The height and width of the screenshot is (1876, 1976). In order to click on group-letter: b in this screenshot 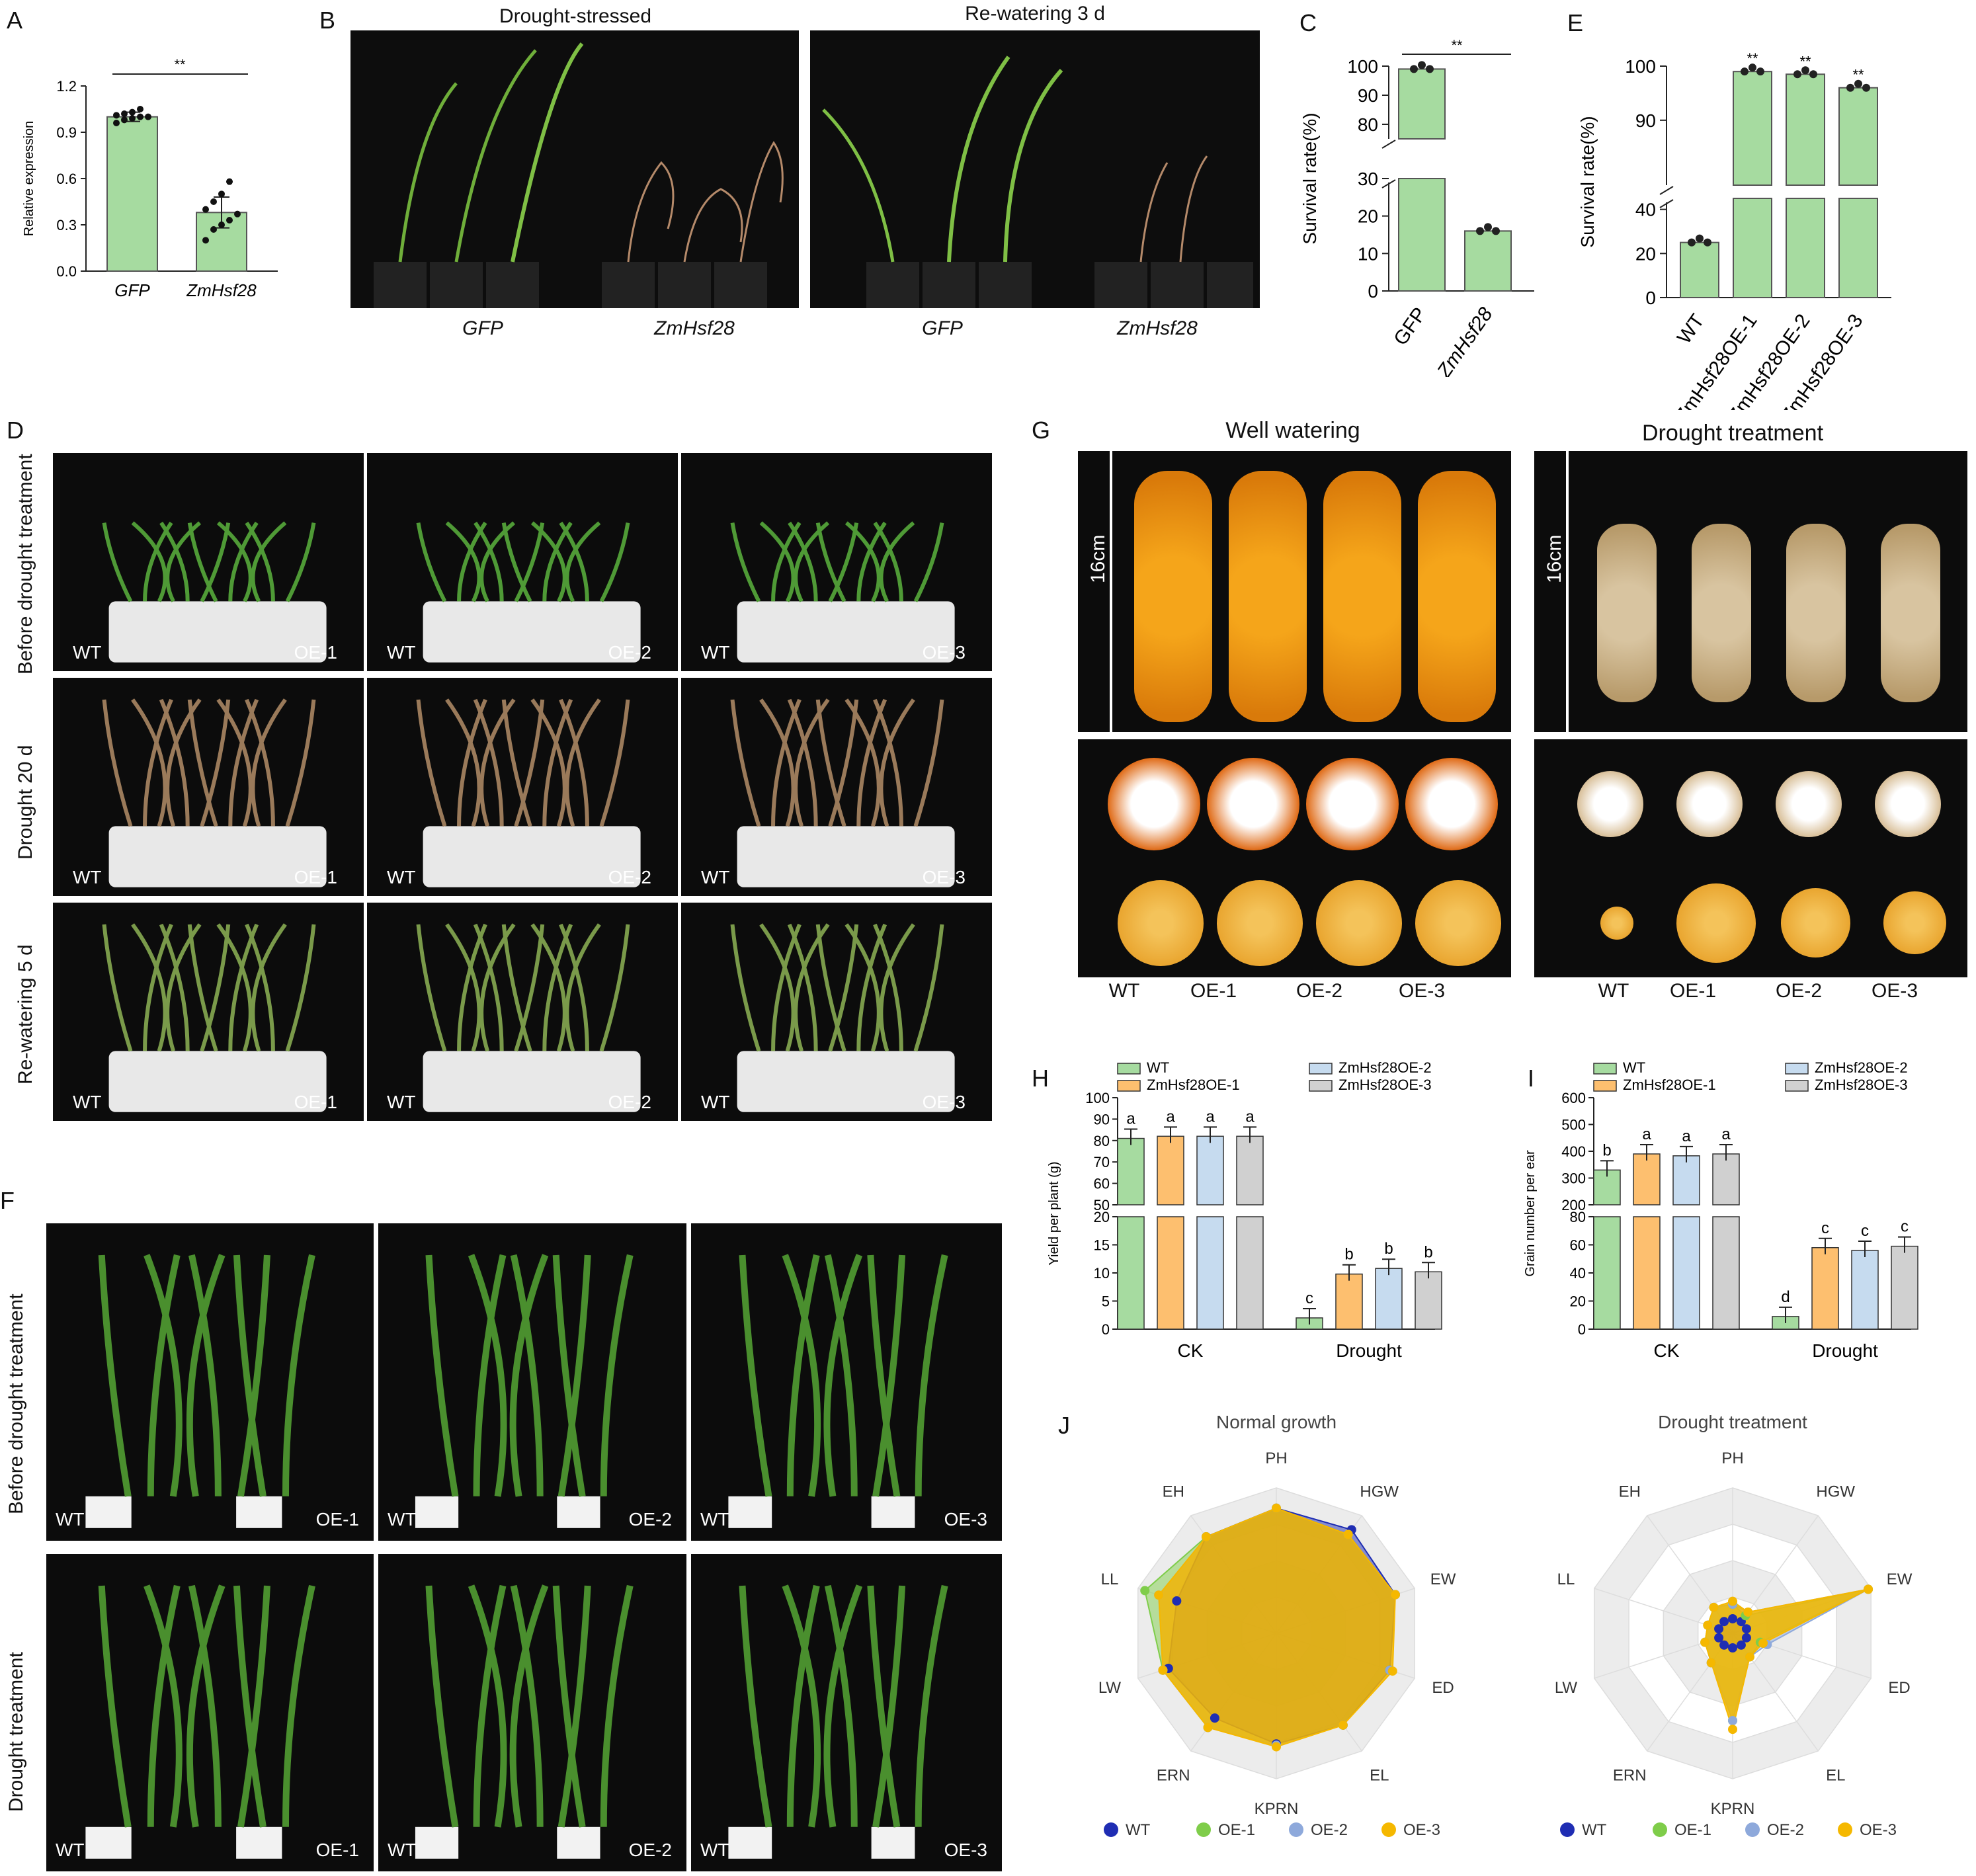, I will do `click(1348, 1255)`.